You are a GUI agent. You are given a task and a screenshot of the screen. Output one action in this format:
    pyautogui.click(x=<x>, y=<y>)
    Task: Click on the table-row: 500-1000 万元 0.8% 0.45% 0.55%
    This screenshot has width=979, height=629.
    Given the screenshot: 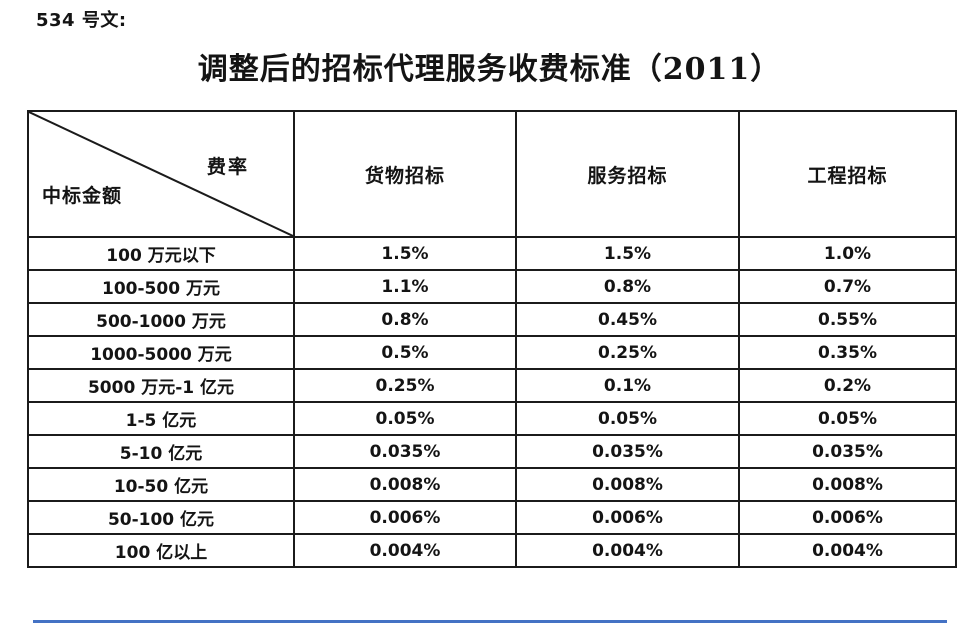 What is the action you would take?
    pyautogui.click(x=492, y=319)
    